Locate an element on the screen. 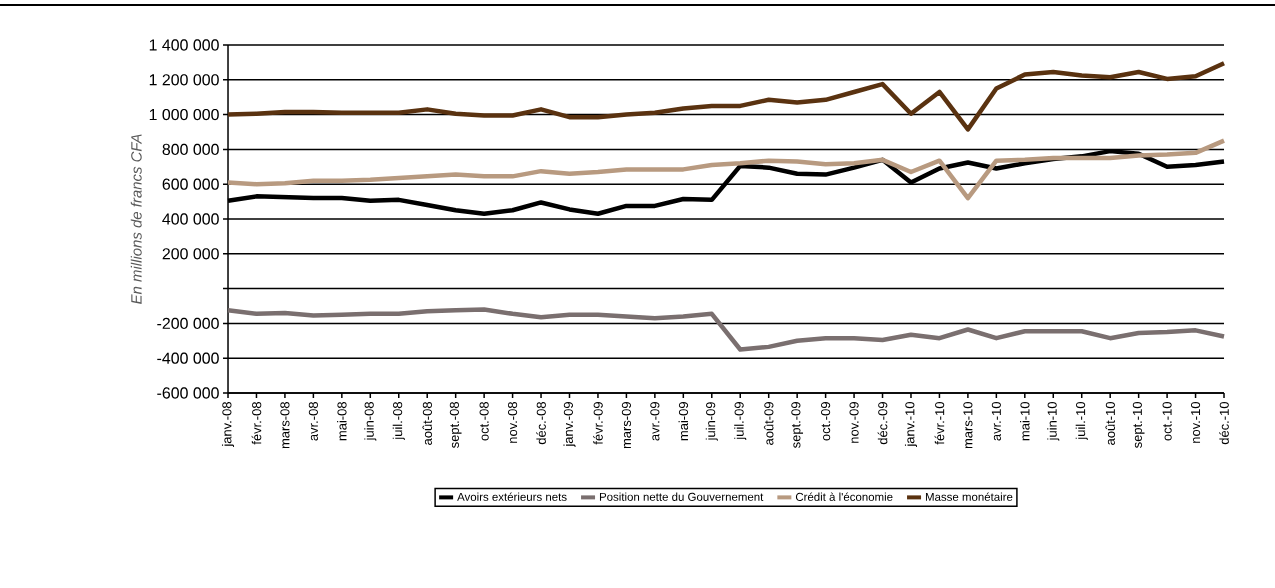  x-tick-label: nov.-08 is located at coordinates (513, 422).